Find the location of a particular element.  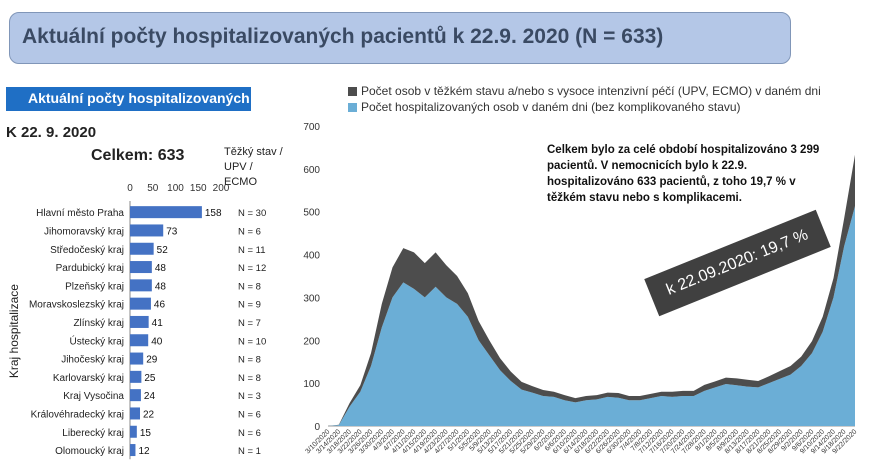

bar-category-label: Karlovarský kraj is located at coordinates (88, 378).